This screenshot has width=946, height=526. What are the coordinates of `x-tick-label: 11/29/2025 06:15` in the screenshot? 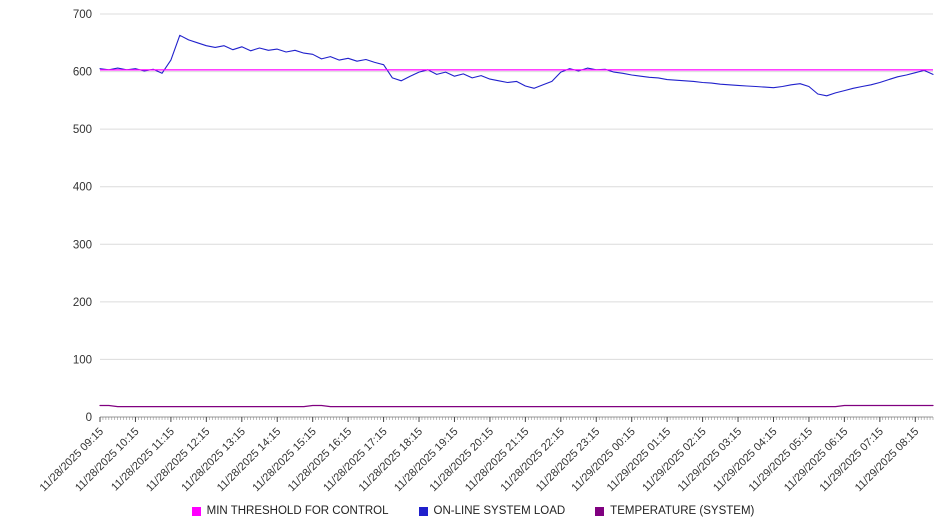 It's located at (816, 460).